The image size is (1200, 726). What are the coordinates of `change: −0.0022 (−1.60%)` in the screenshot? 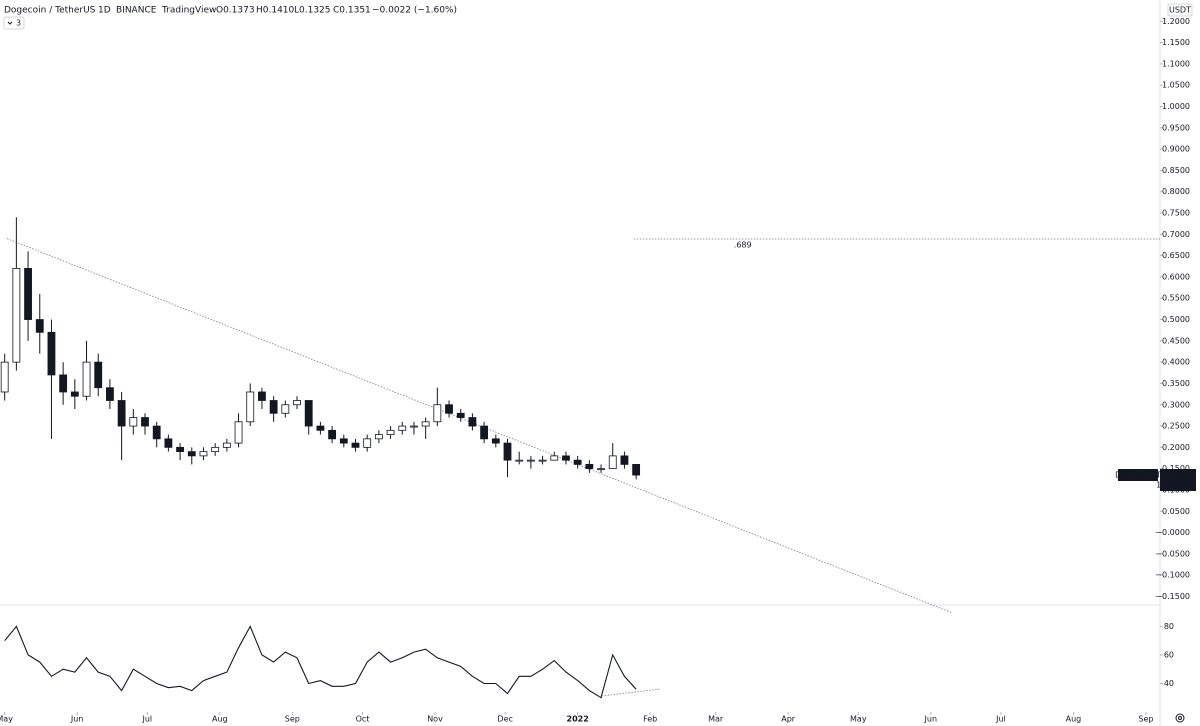 It's located at (414, 11).